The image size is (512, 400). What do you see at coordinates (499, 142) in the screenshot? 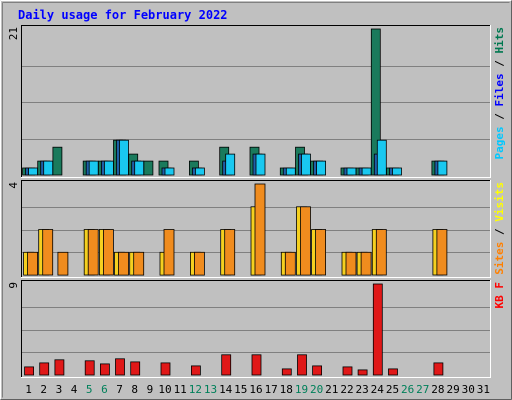
I see `legend-item-pages: Pages` at bounding box center [499, 142].